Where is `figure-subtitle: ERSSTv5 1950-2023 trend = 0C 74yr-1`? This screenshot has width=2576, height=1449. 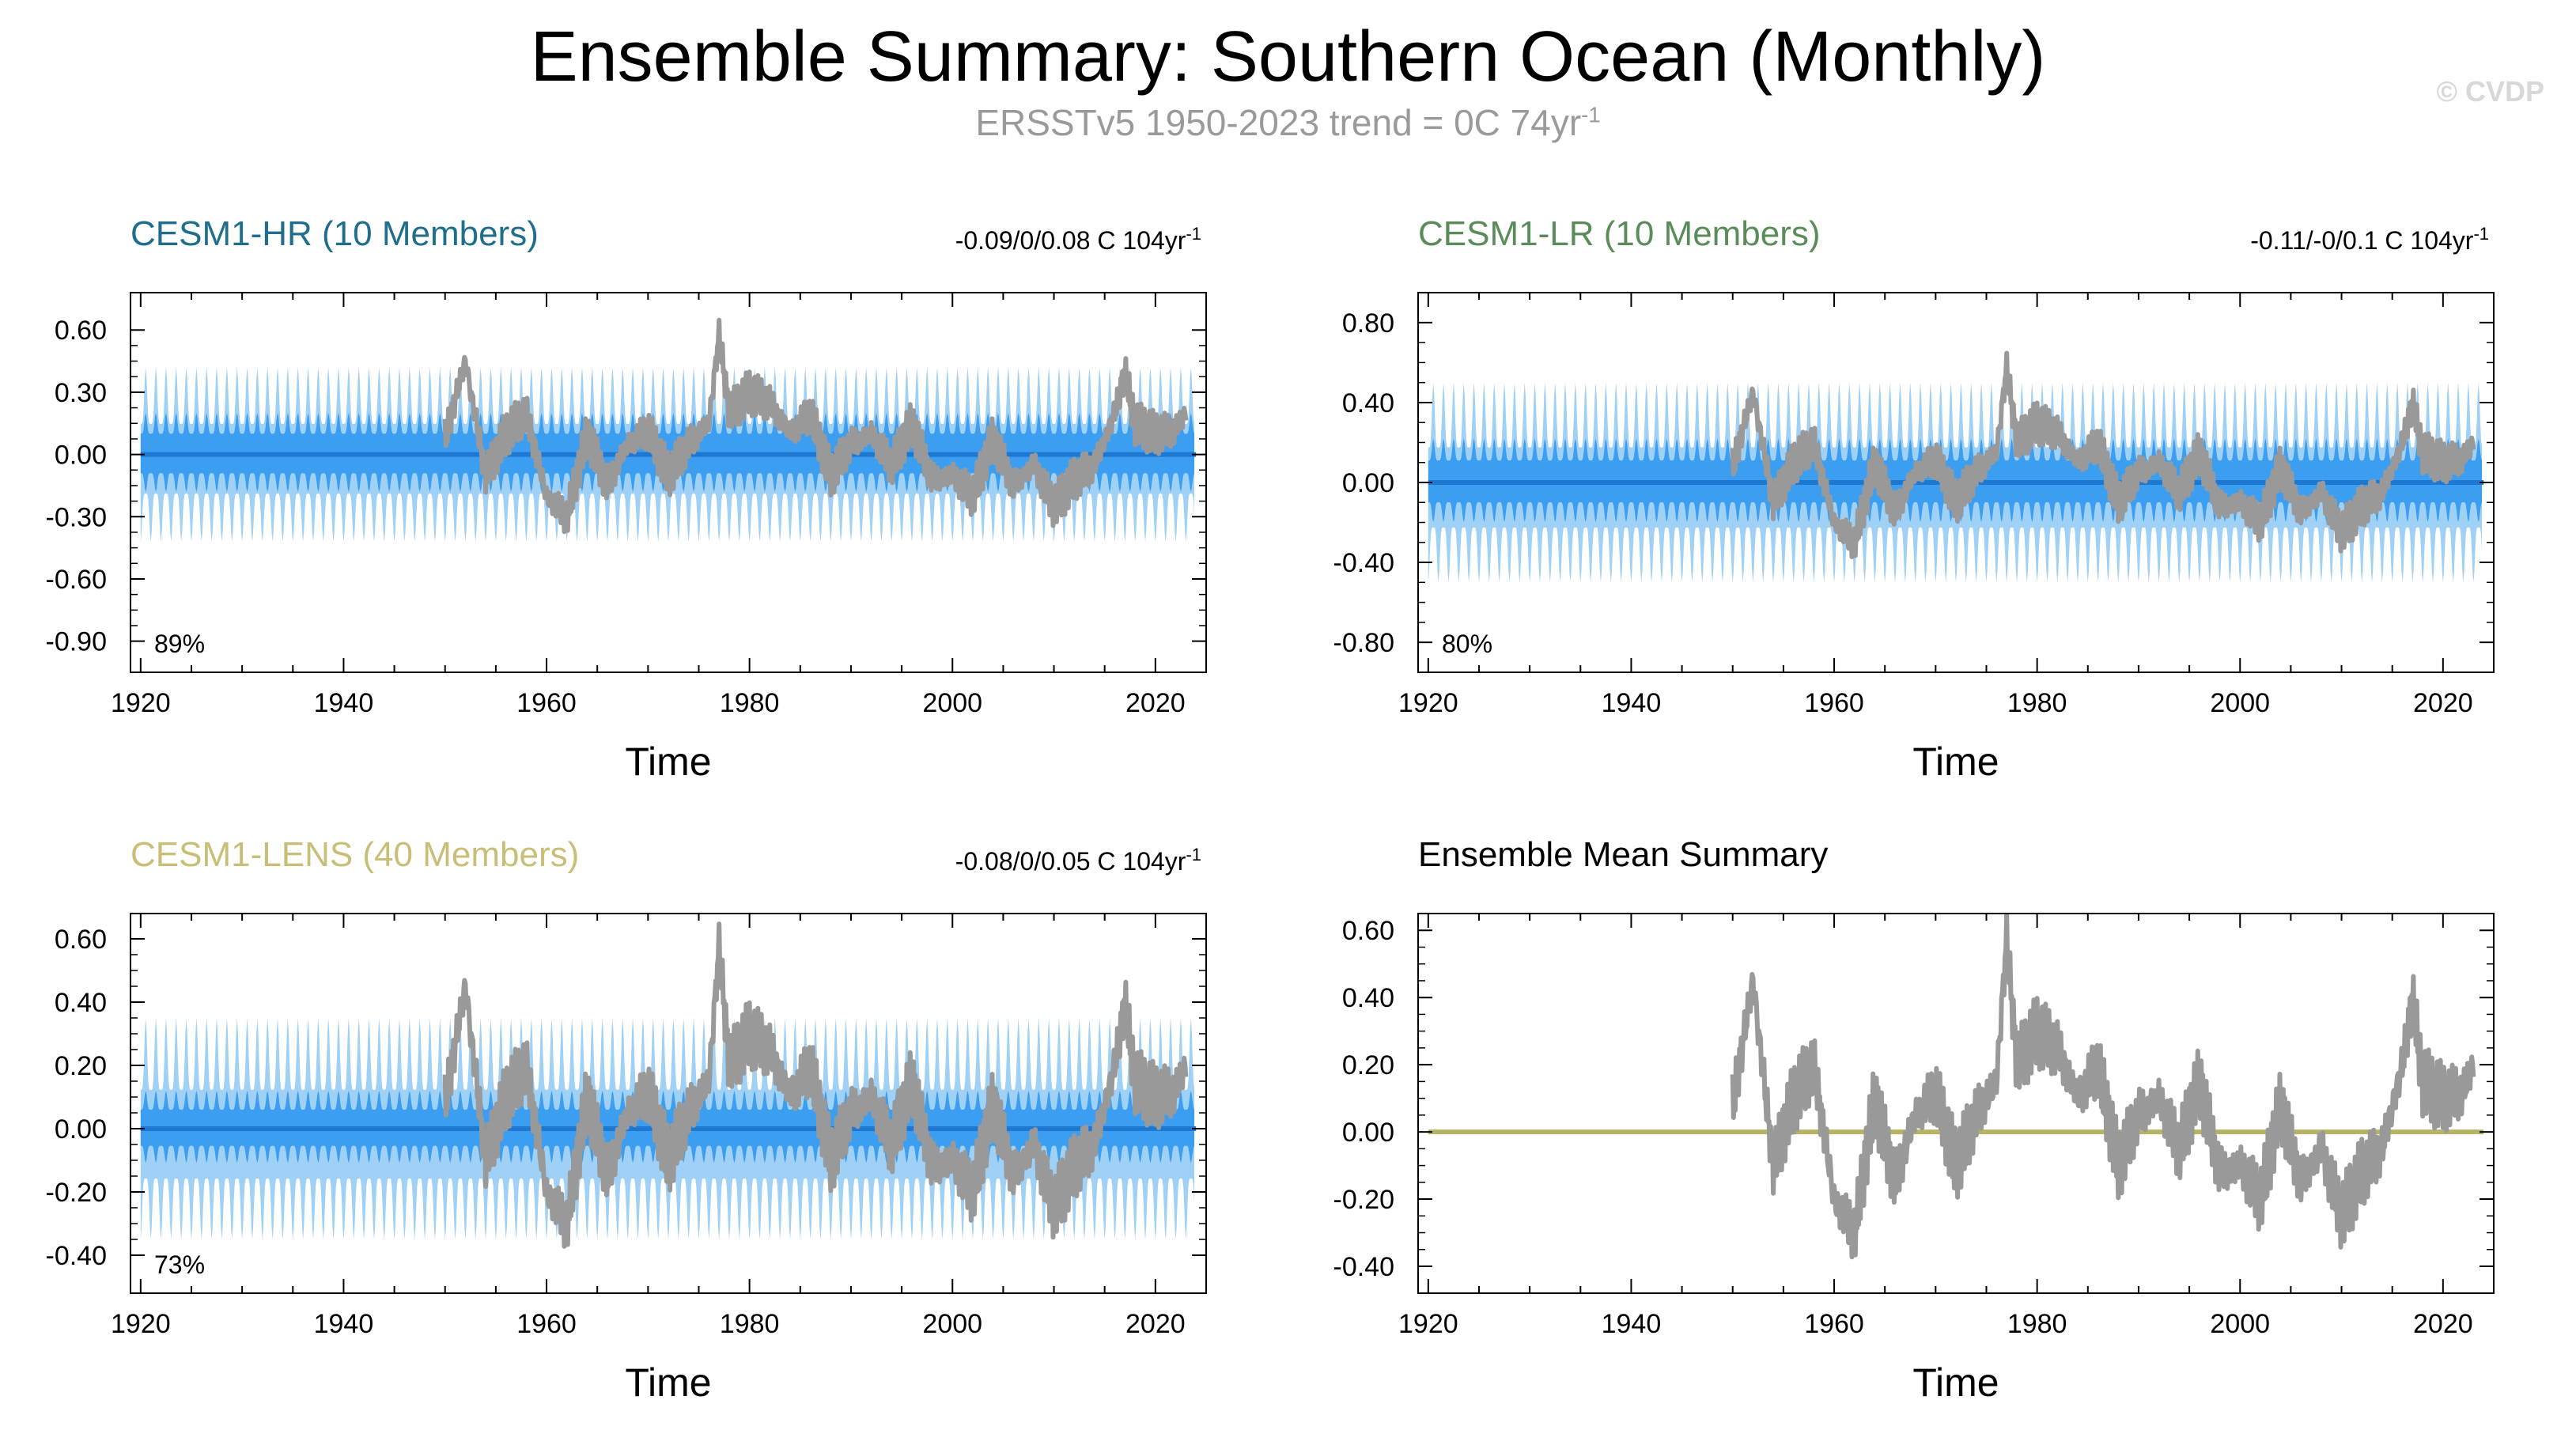
figure-subtitle: ERSSTv5 1950-2023 trend = 0C 74yr-1 is located at coordinates (1288, 122).